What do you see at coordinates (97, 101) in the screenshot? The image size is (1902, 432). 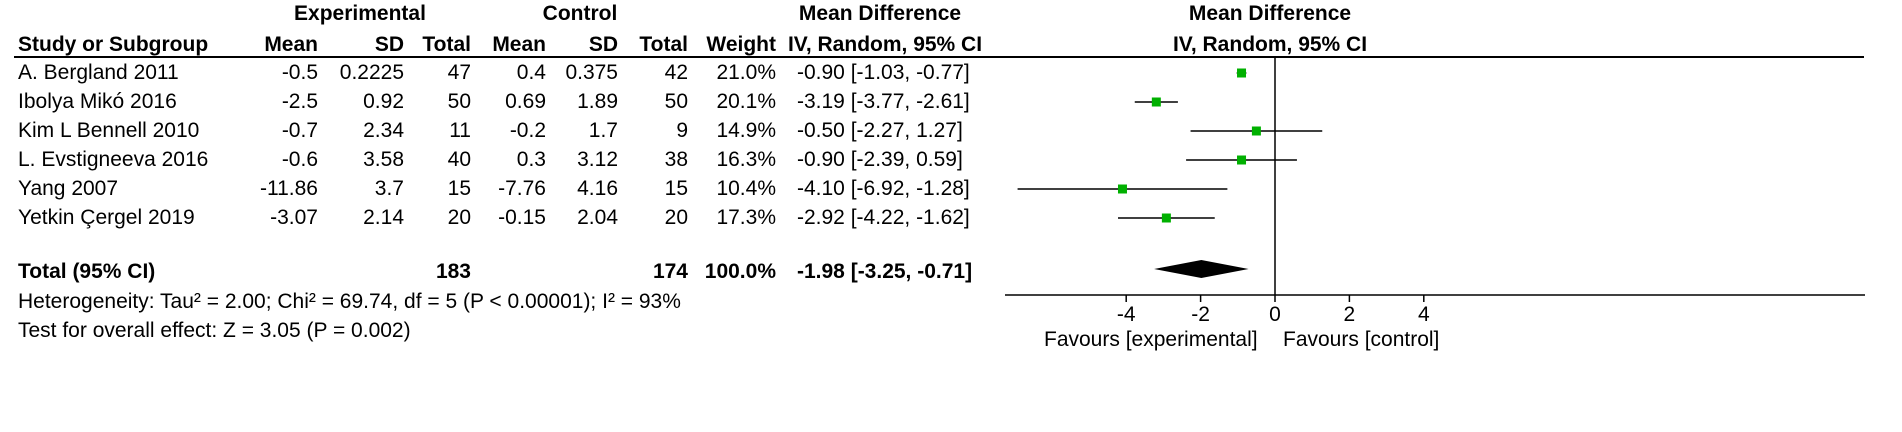 I see `study-name: Ibolya Mikó 2016` at bounding box center [97, 101].